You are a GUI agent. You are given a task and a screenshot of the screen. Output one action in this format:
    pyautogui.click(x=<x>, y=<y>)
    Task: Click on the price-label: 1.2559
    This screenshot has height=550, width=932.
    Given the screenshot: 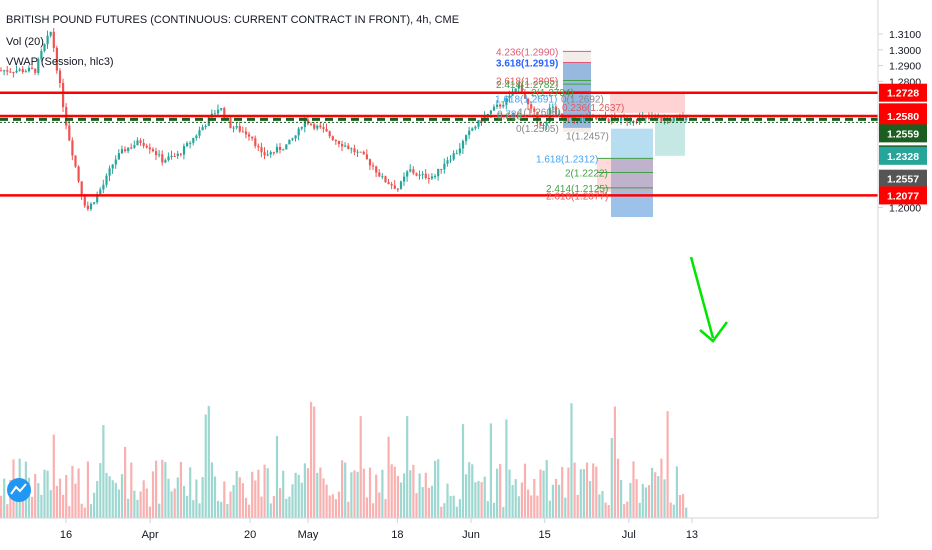 What is the action you would take?
    pyautogui.click(x=903, y=134)
    